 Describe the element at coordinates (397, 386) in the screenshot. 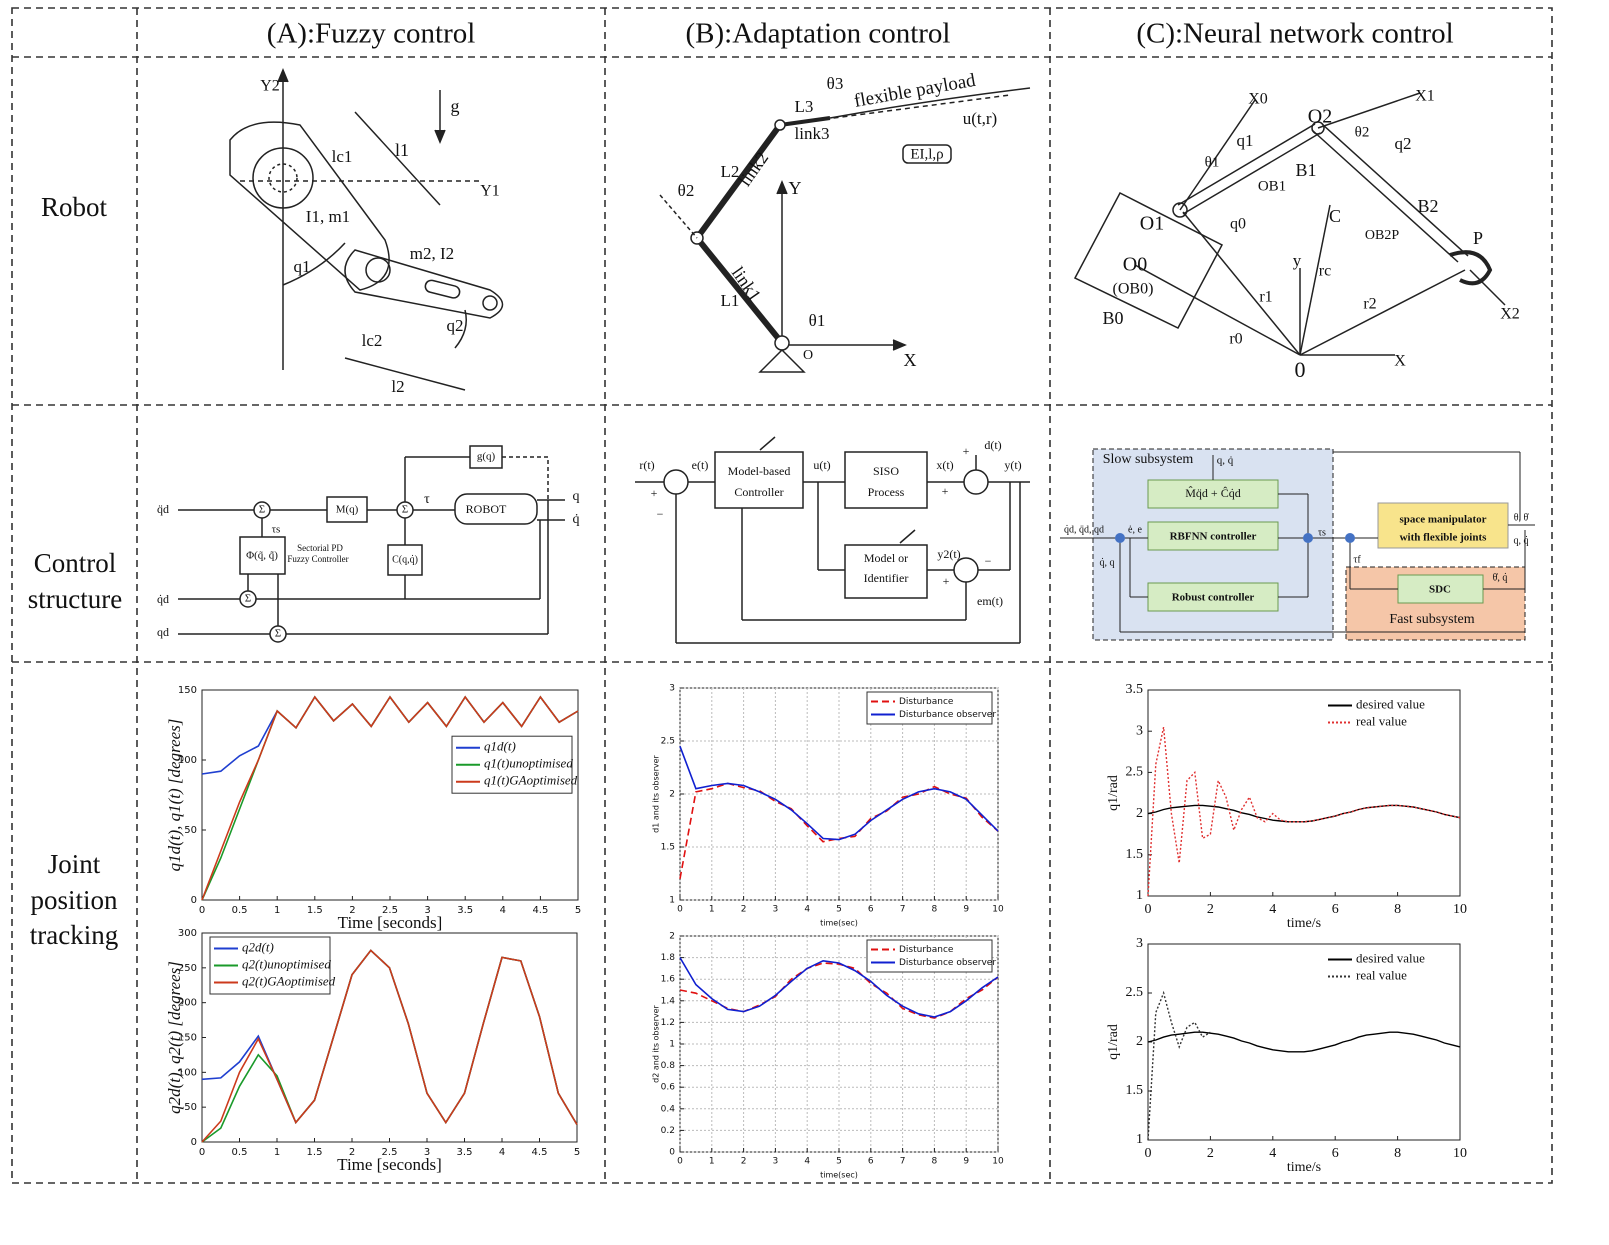

I see `diagram-label: l2` at that location.